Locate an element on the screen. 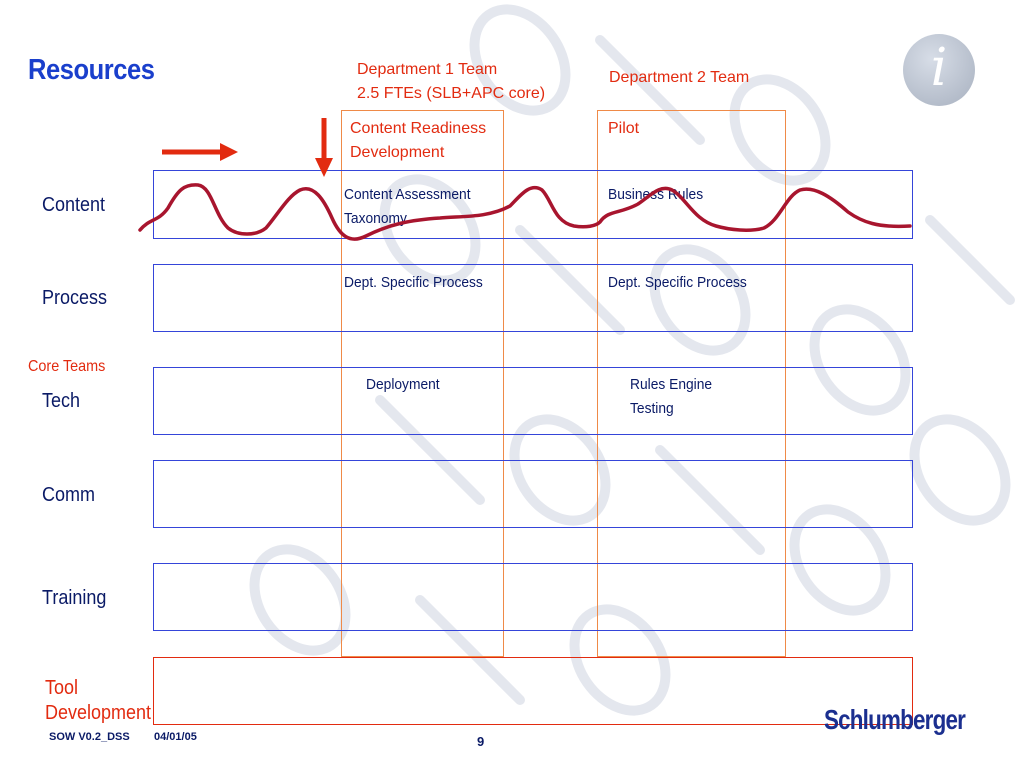 Image resolution: width=1024 pixels, height=768 pixels. dept2-column is located at coordinates (691, 383).